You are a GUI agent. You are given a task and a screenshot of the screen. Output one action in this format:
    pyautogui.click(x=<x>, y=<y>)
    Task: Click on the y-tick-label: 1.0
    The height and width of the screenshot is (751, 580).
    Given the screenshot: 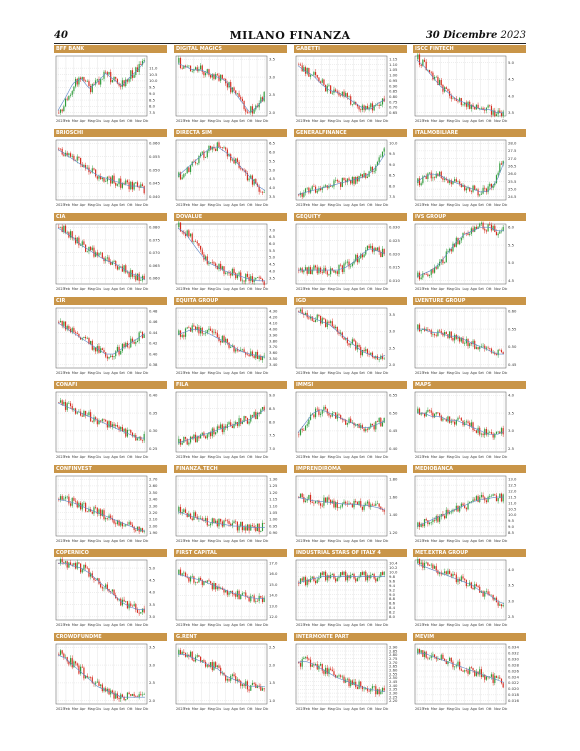 What is the action you would take?
    pyautogui.click(x=272, y=700)
    